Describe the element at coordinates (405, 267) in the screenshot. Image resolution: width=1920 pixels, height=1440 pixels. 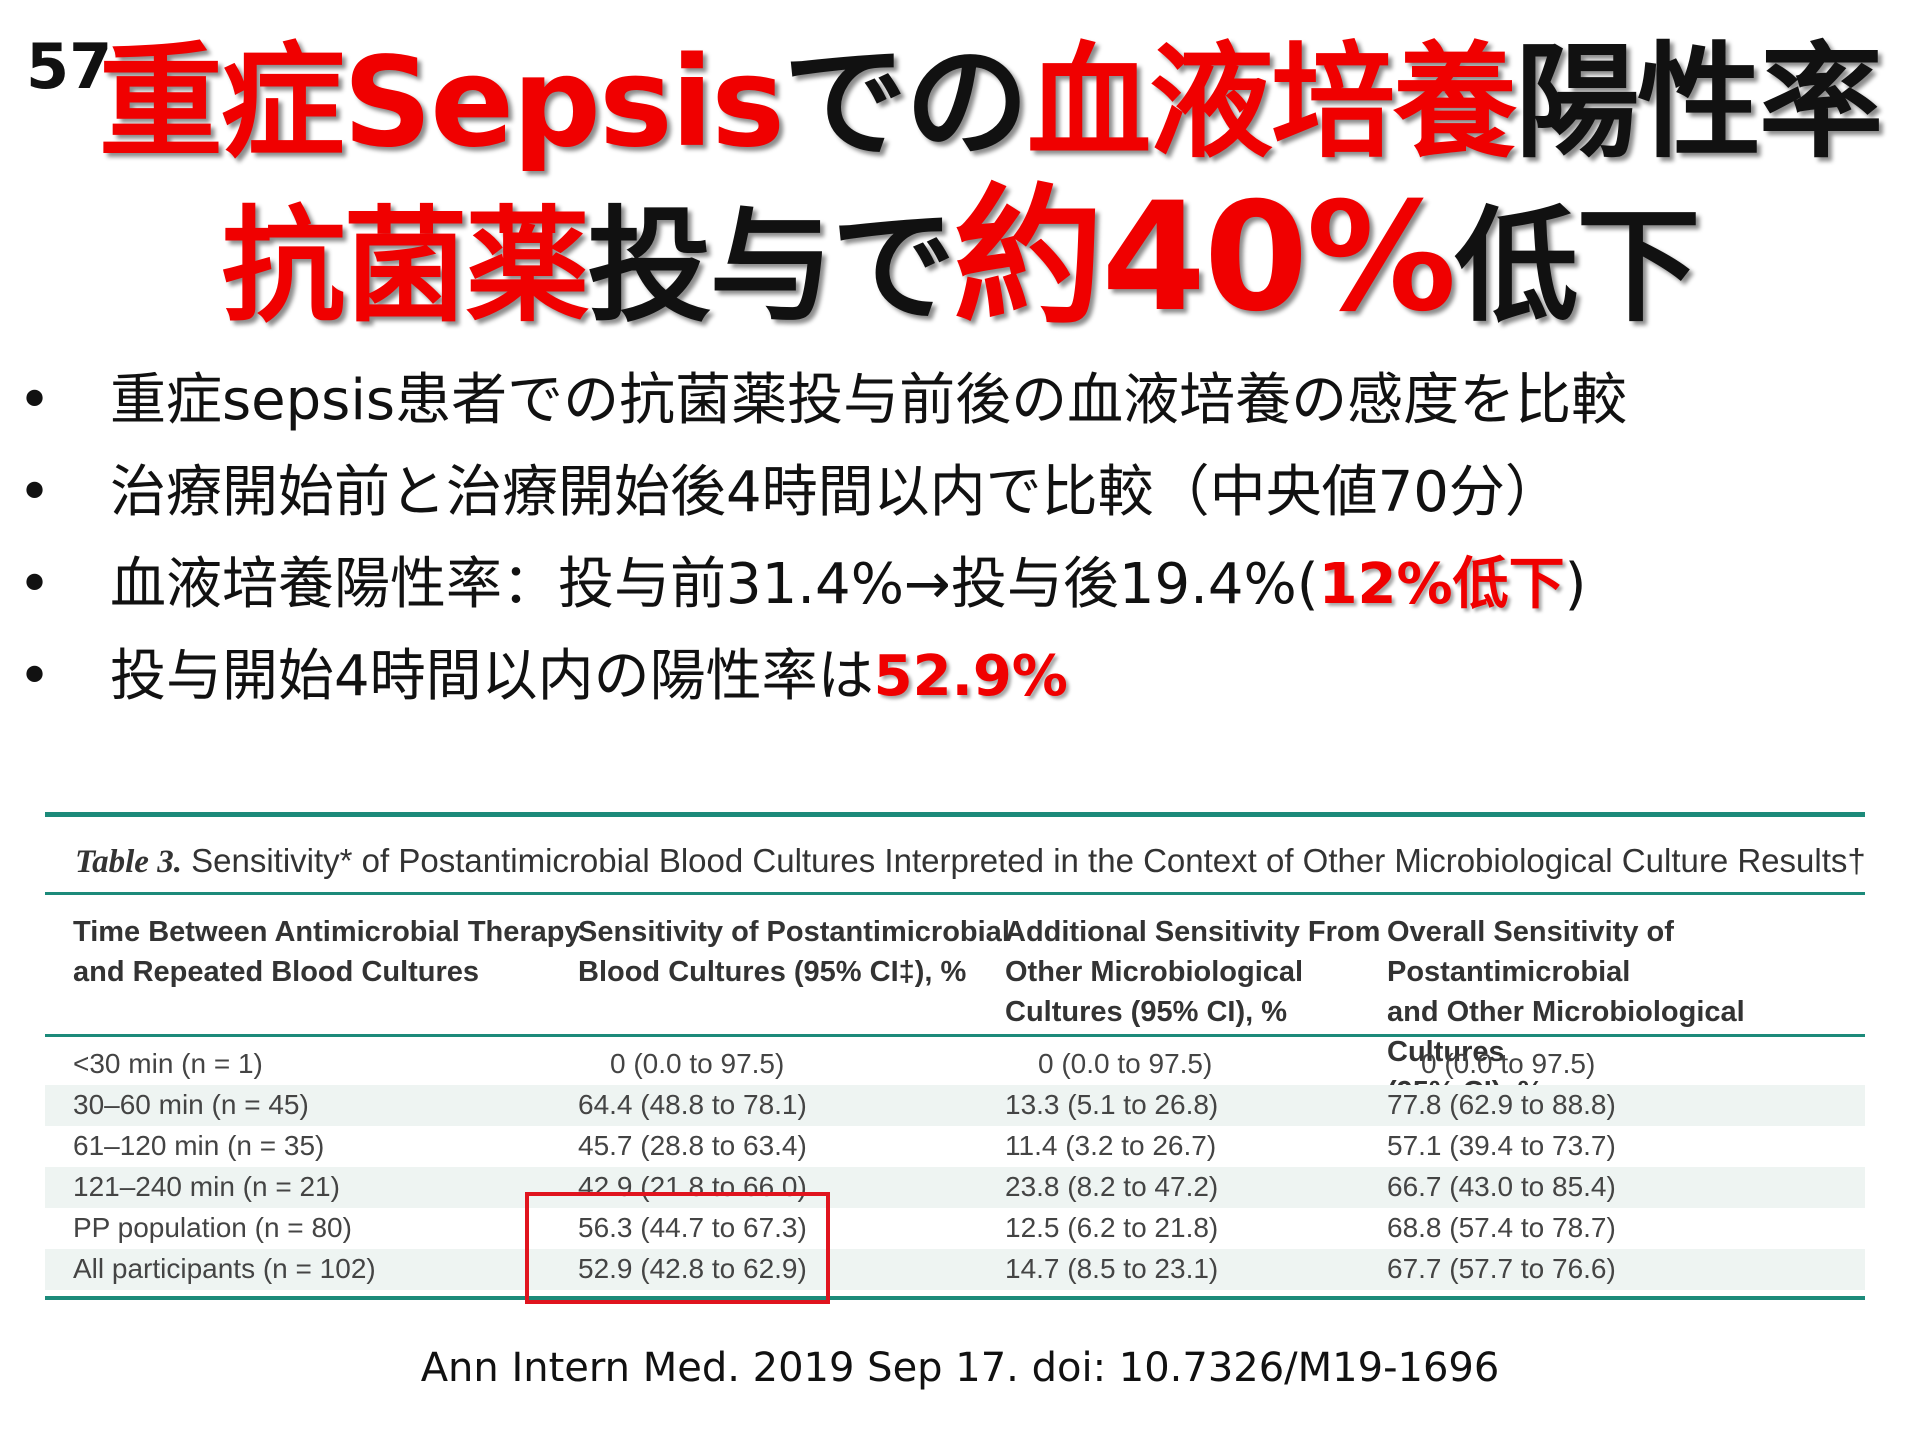
I see `title-part: 抗菌薬` at that location.